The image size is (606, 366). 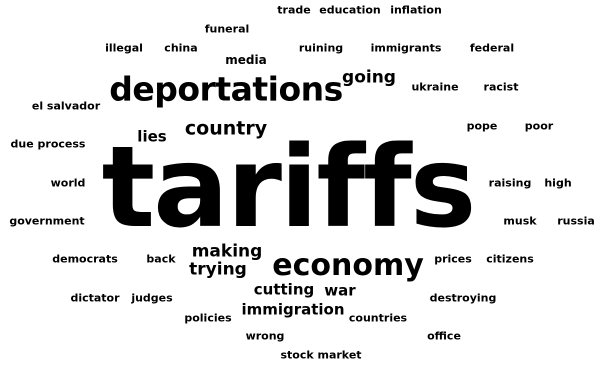 I want to click on word-pope: pope, so click(x=482, y=126).